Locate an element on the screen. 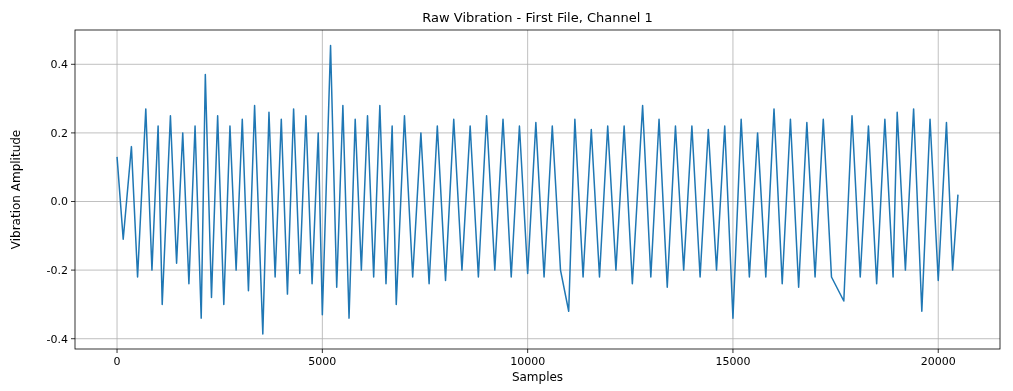  y-tick-label: -0.2 is located at coordinates (57, 270).